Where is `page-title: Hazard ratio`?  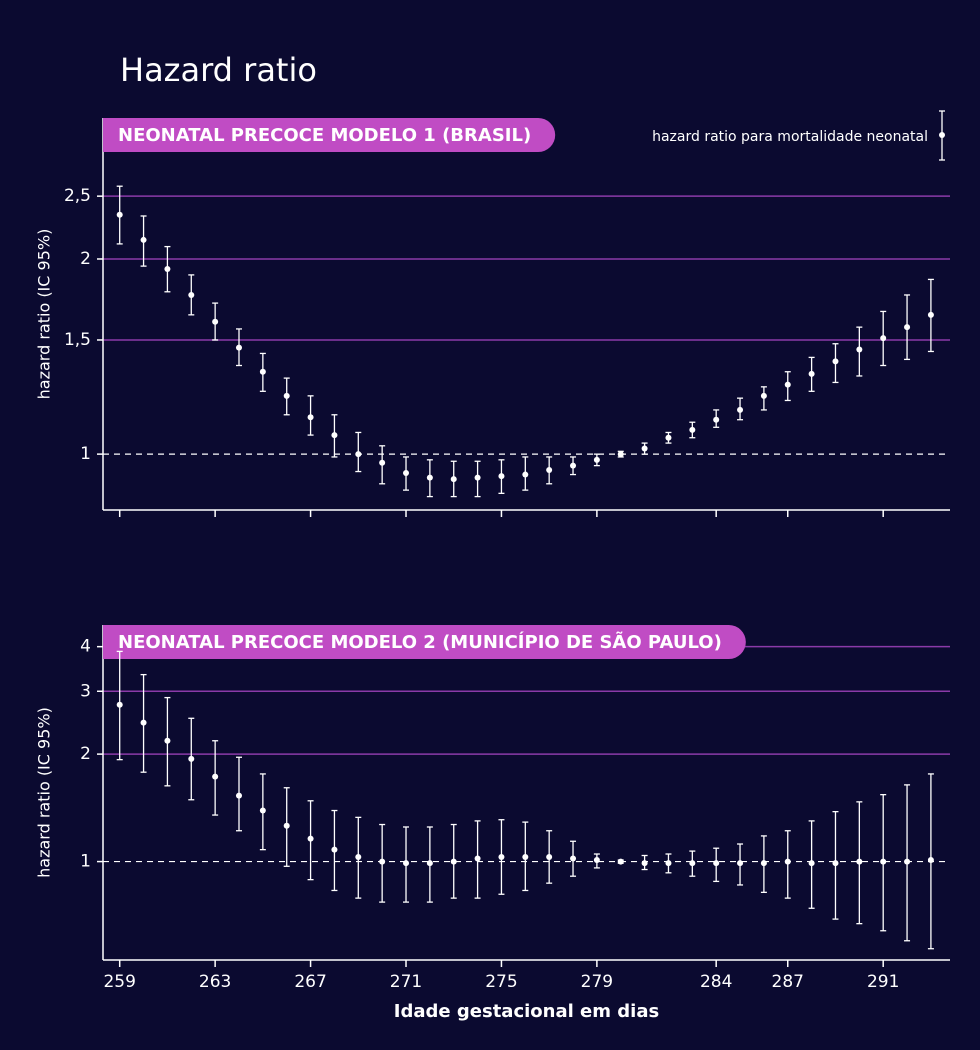
page-title: Hazard ratio is located at coordinates (218, 70).